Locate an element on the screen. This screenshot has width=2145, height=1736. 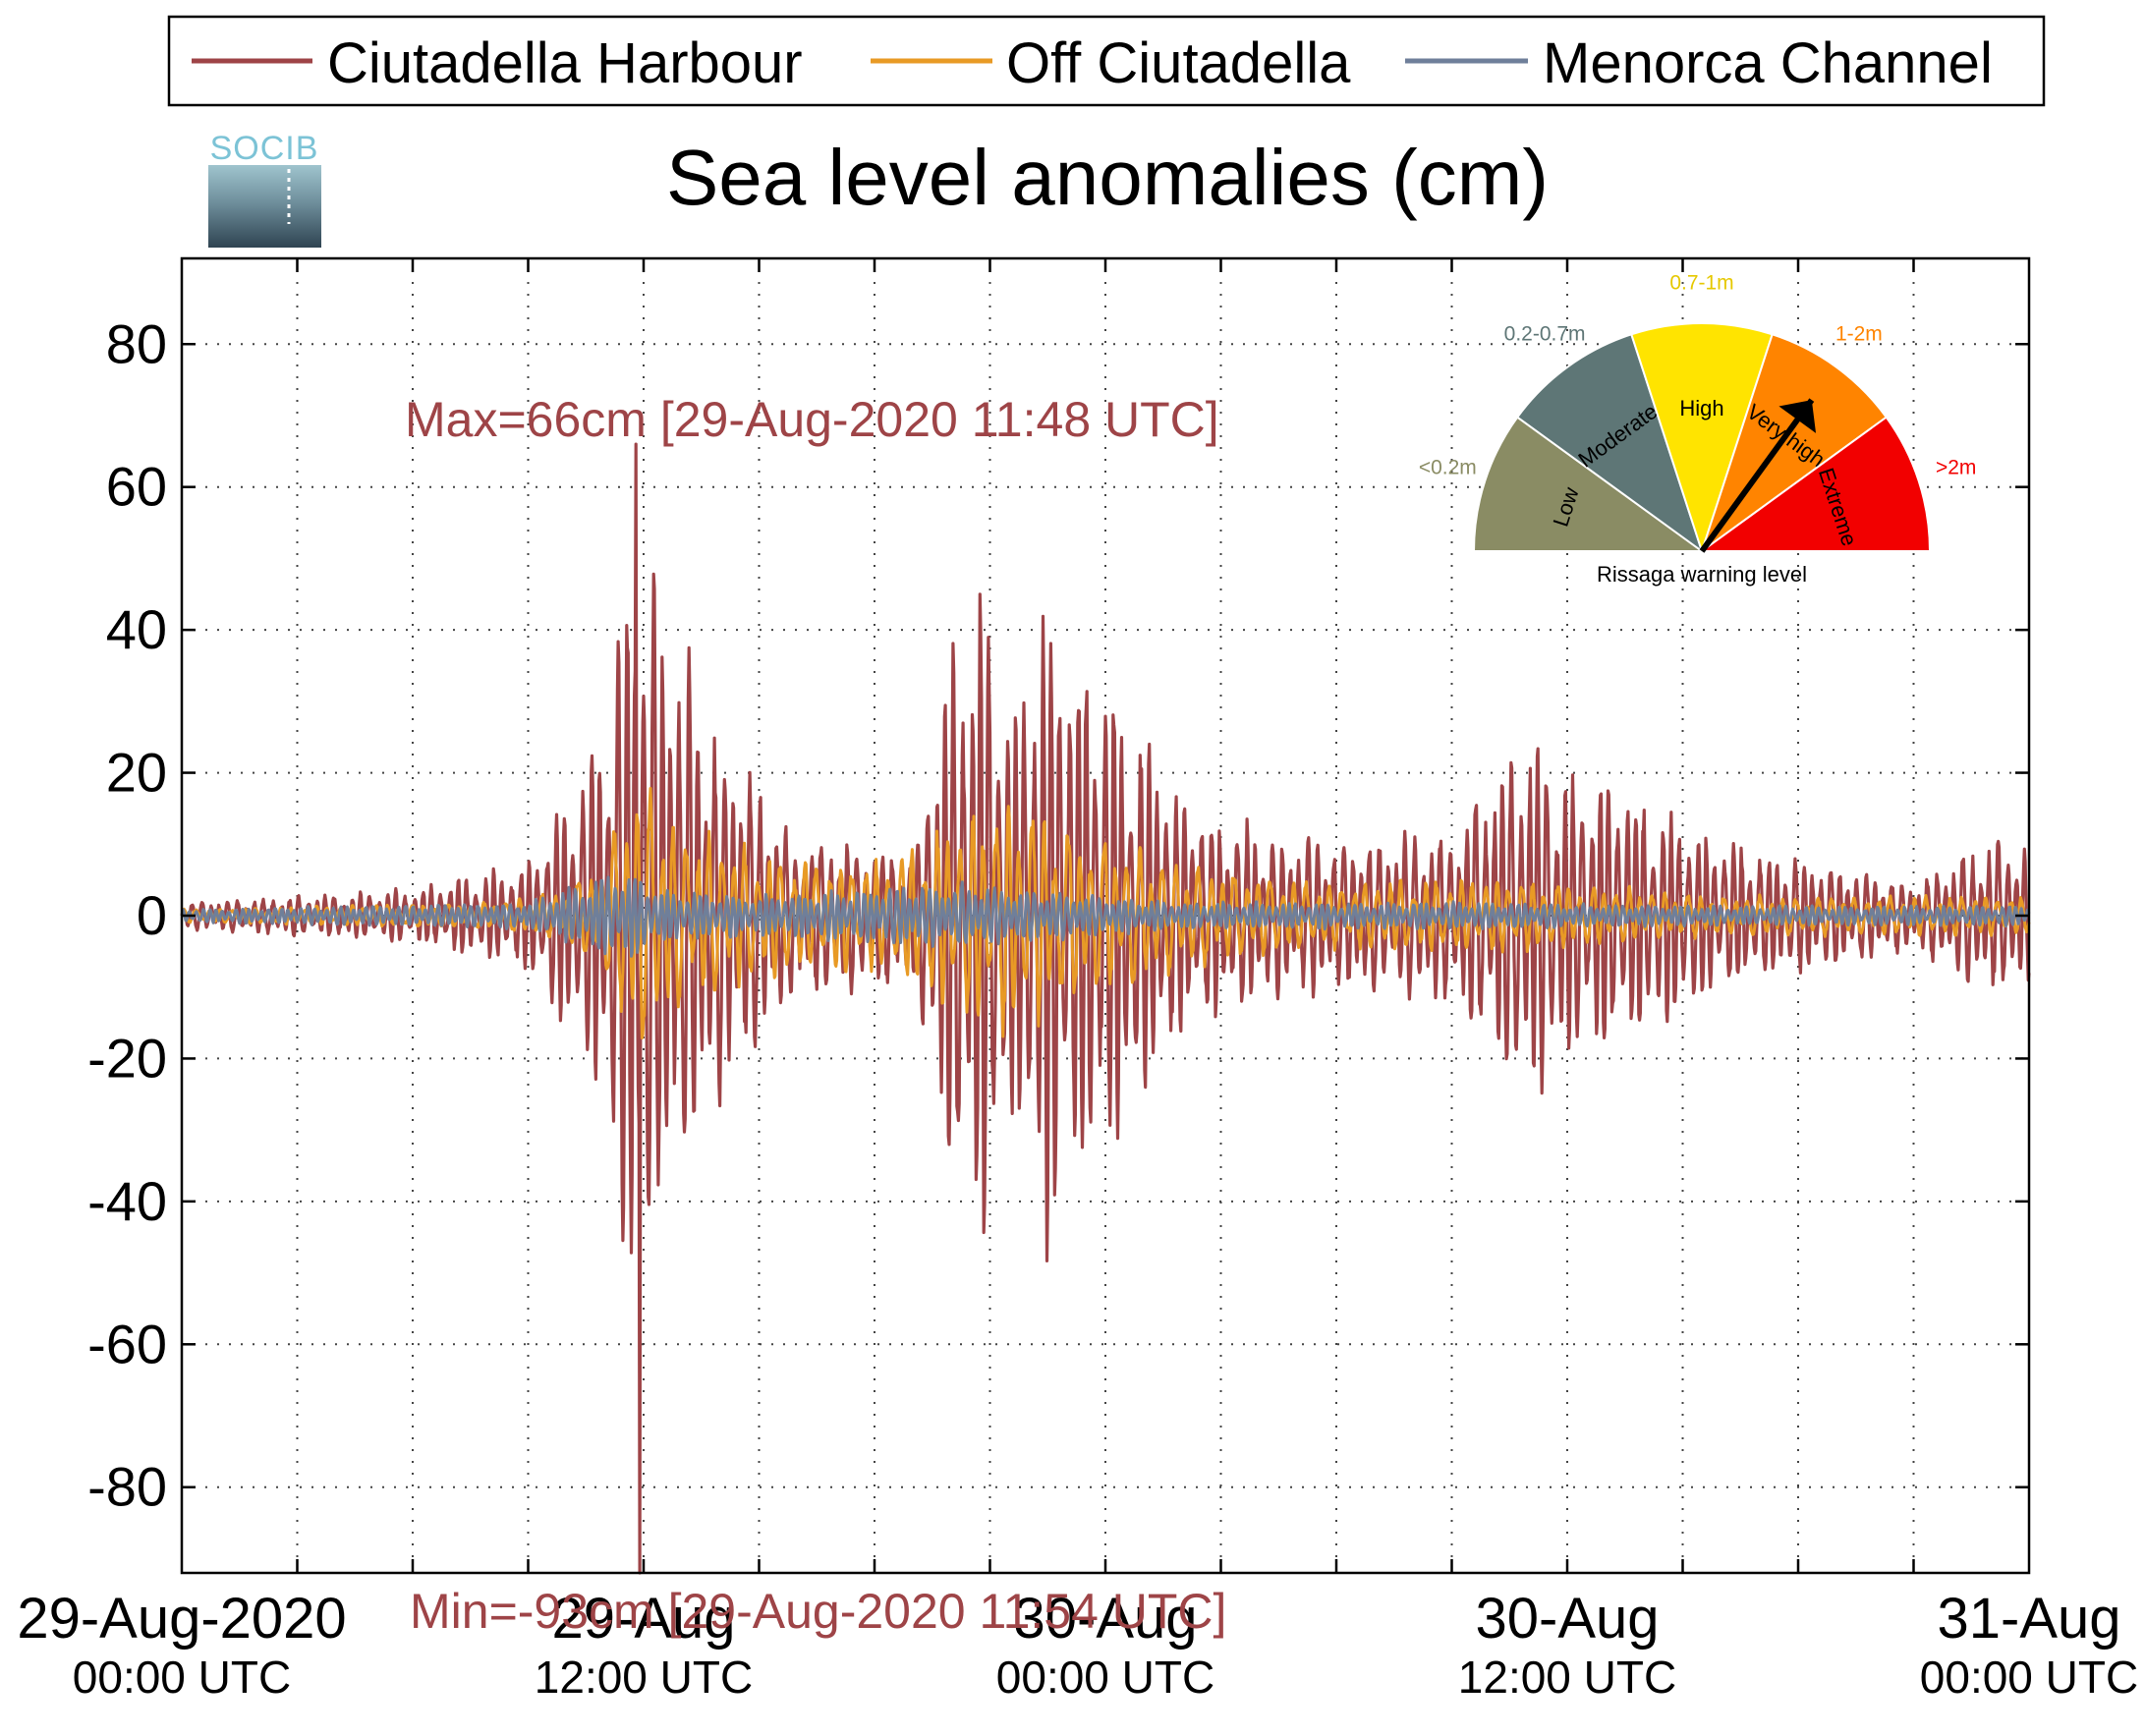
y-axis: 80 60 40 20 0 -20 -40 -60 -80 is located at coordinates (127, 914).